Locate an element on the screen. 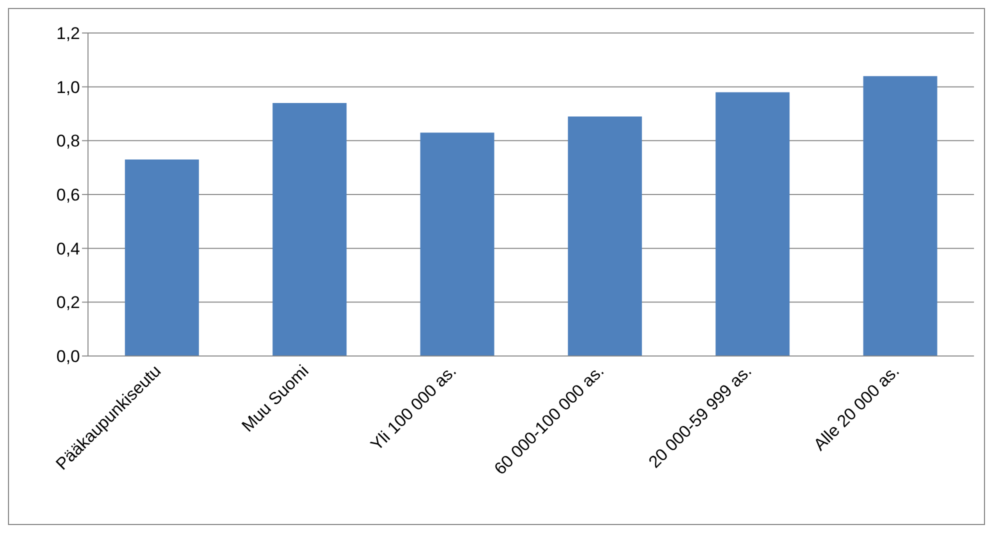 The height and width of the screenshot is (533, 993). y-tick-label: 0,6 is located at coordinates (68, 195).